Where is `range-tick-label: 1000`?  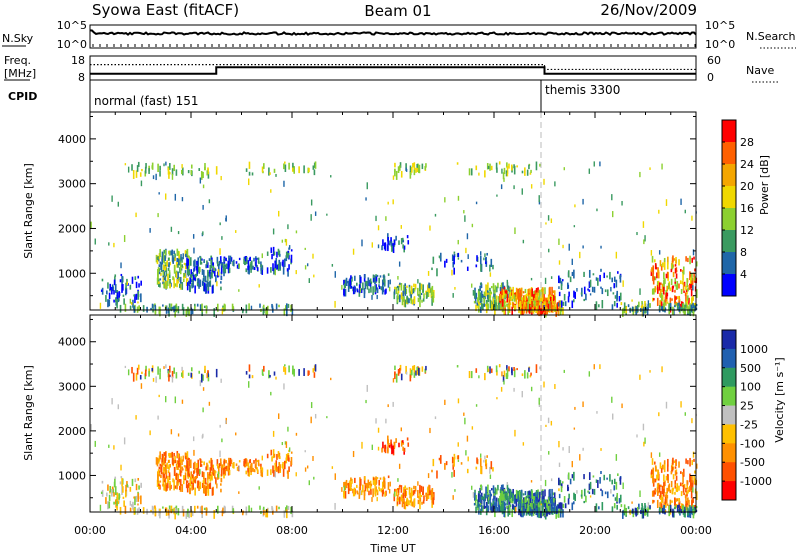 range-tick-label: 1000 is located at coordinates (72, 273).